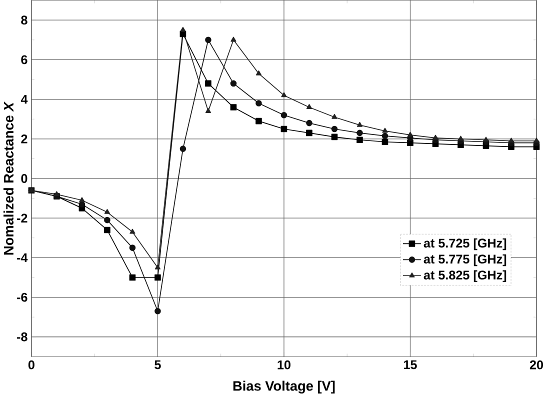  I want to click on legend-label: at 5.725 [GHz], so click(465, 244).